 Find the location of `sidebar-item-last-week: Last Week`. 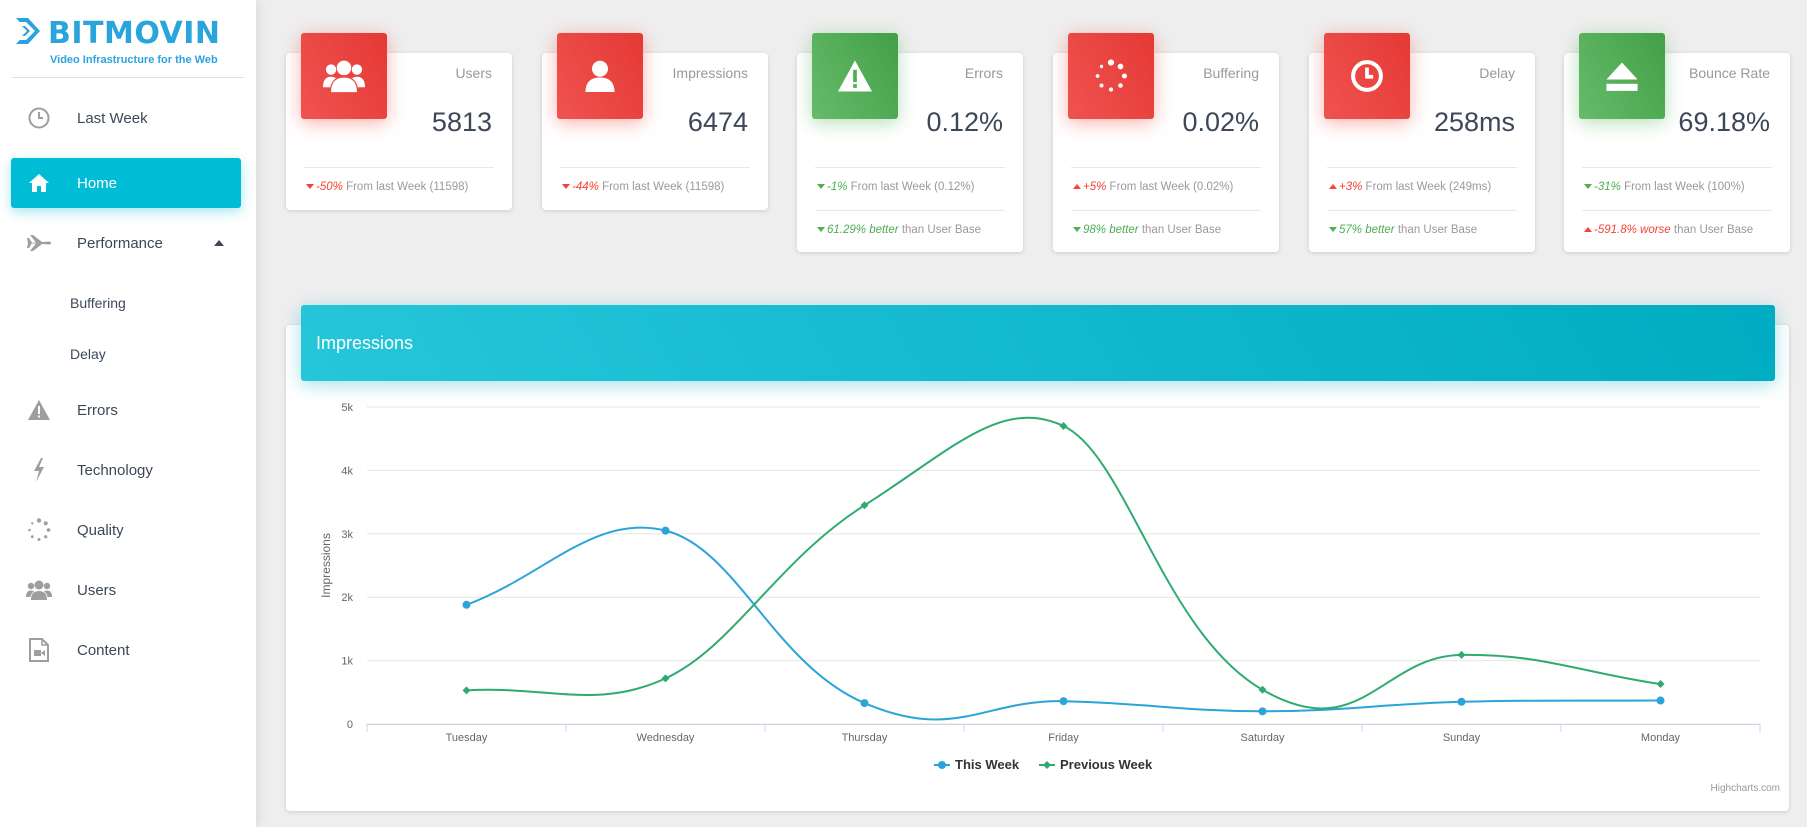

sidebar-item-last-week: Last Week is located at coordinates (126, 118).